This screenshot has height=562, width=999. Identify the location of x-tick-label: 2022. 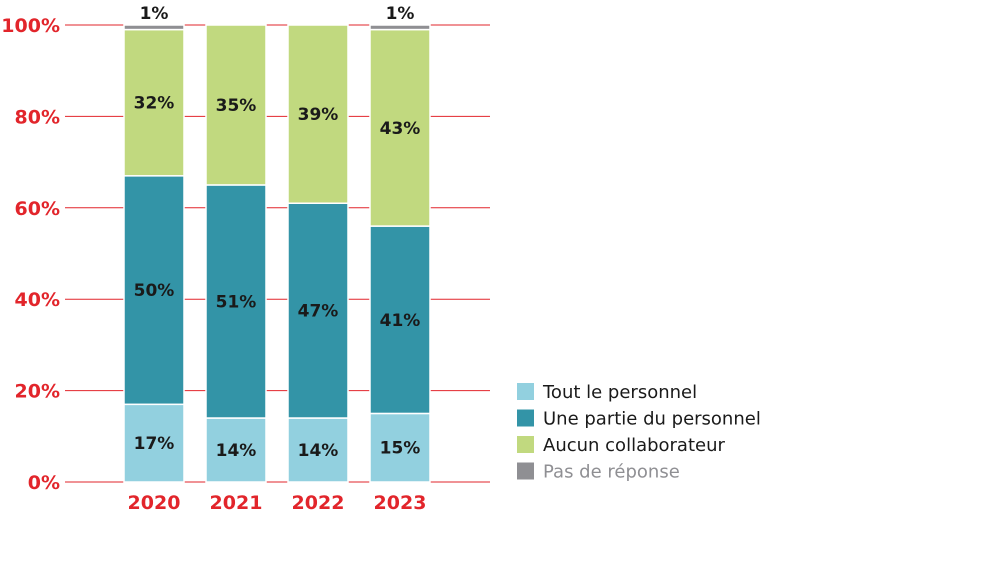
(318, 503).